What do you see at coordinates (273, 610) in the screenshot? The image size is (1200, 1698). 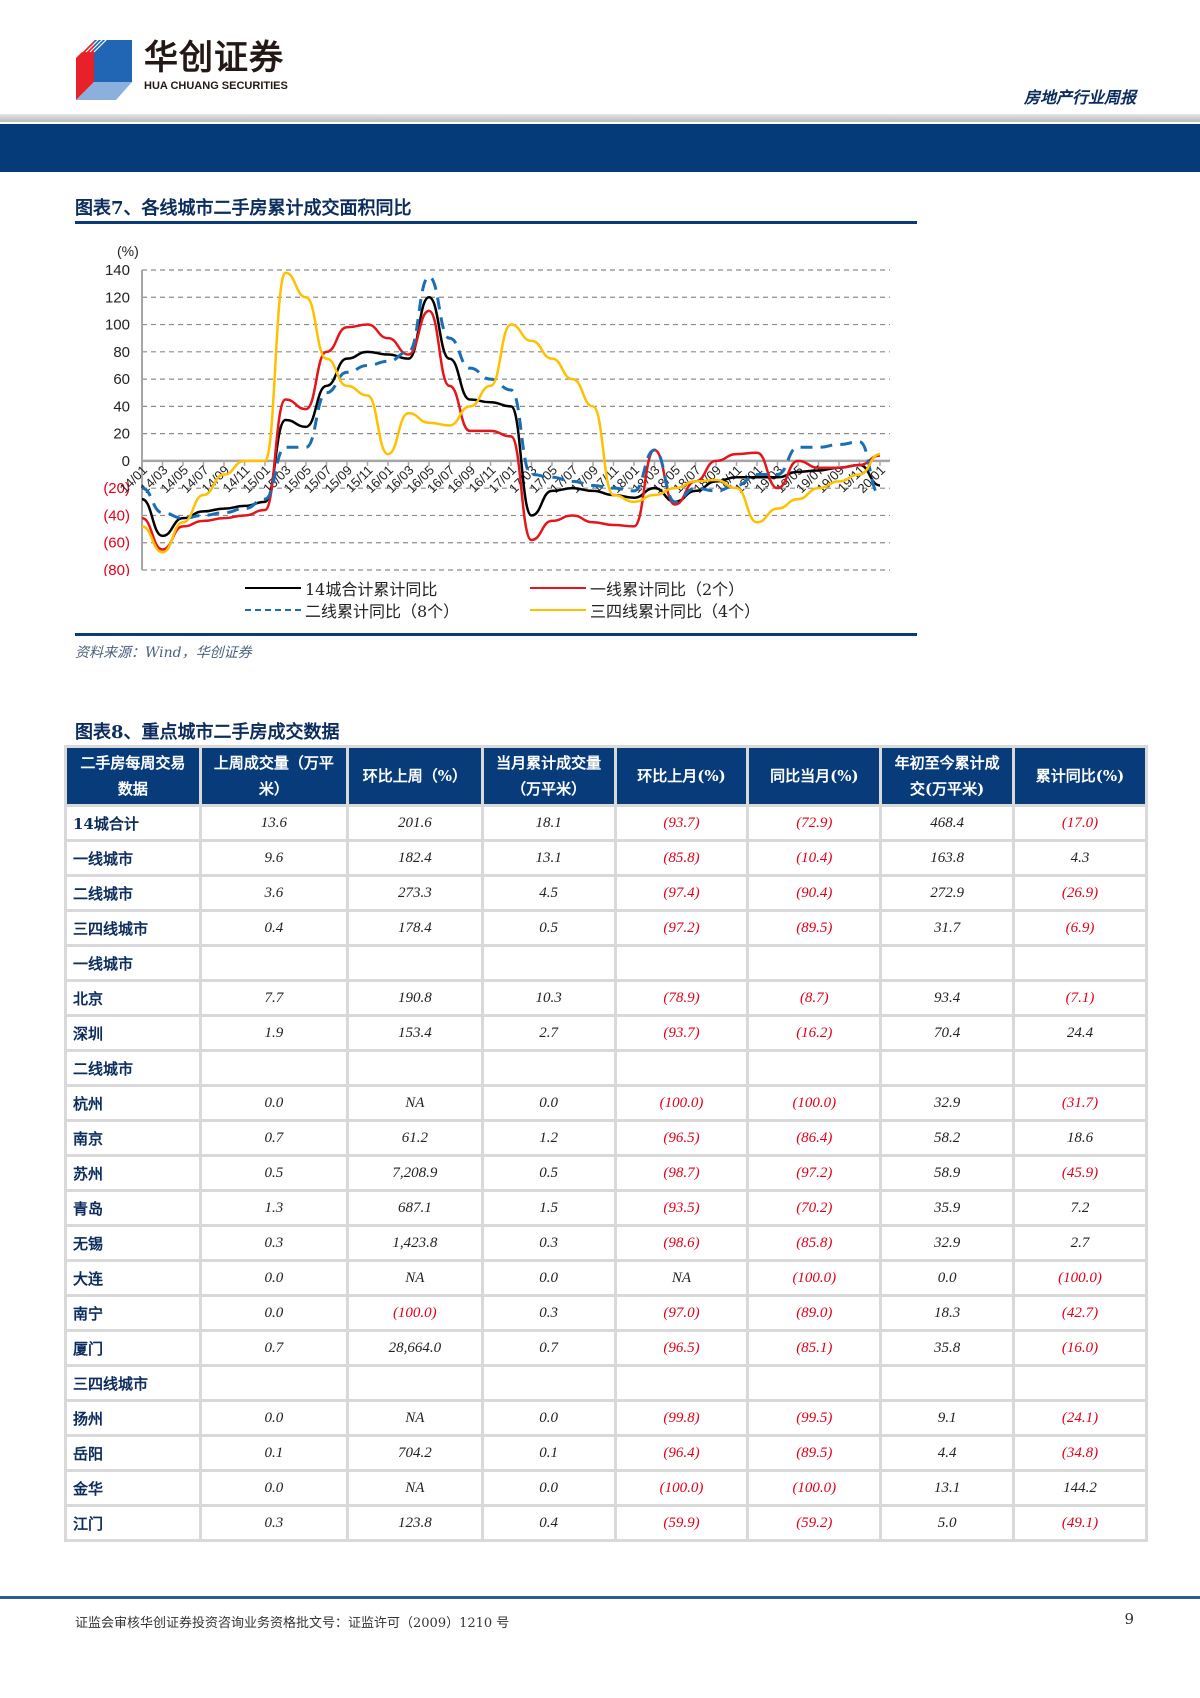 I see `legend-swatch-blue-dashed` at bounding box center [273, 610].